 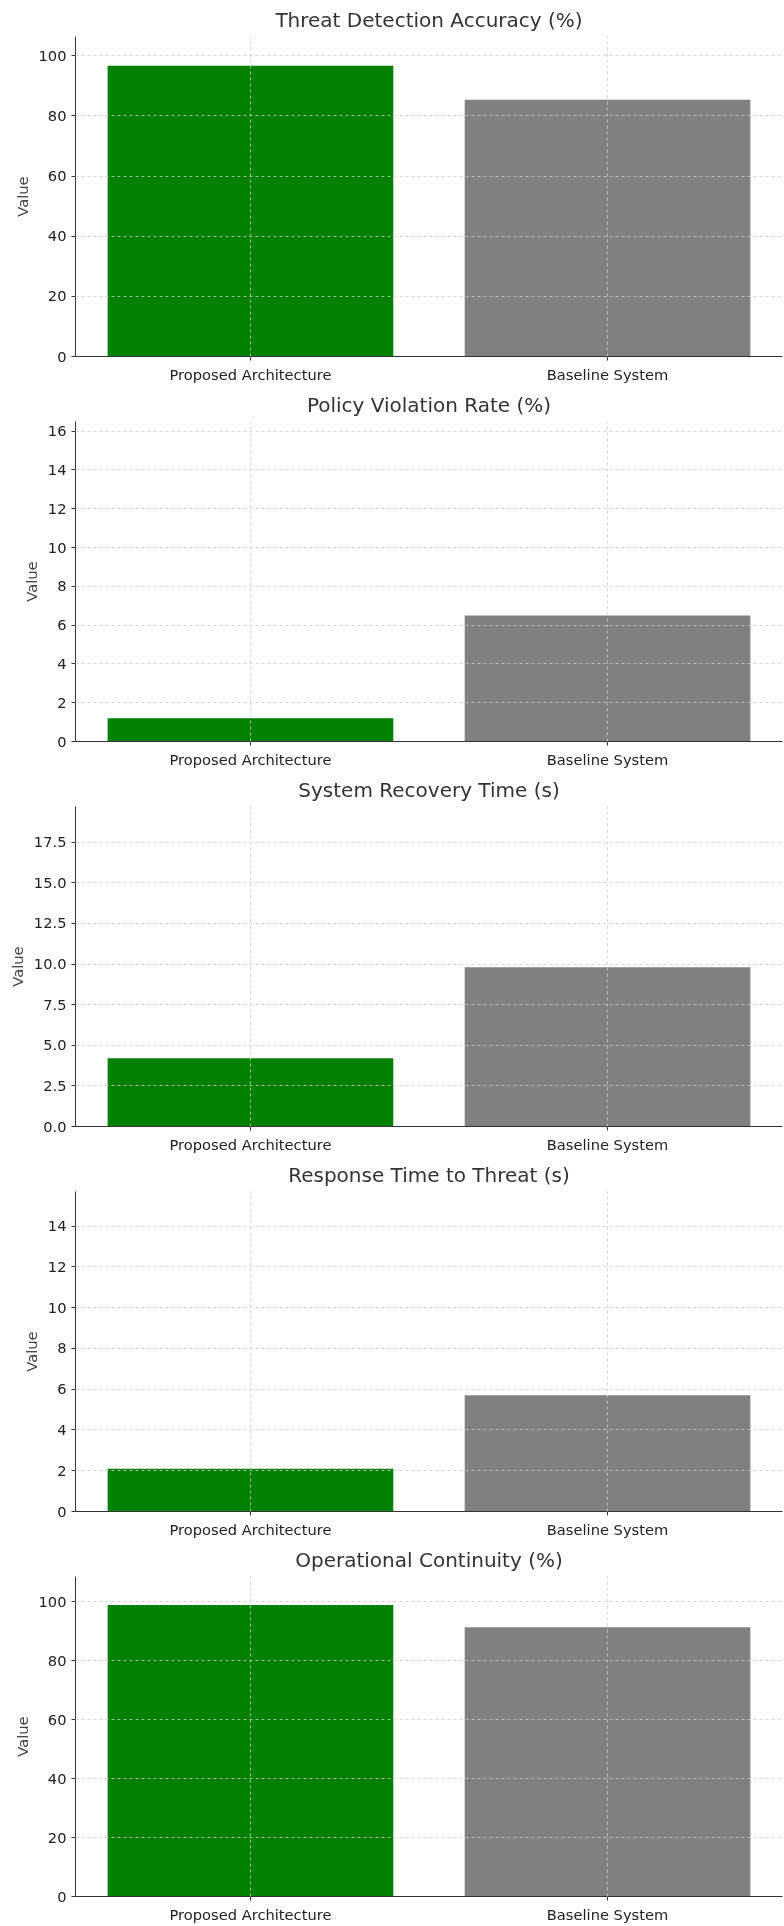 I want to click on chart-title: Policy Violation Rate (%), so click(x=429, y=404).